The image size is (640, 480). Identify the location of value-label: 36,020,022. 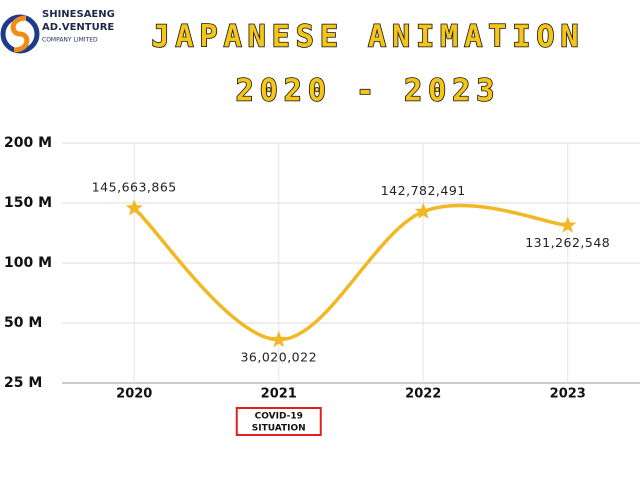
(278, 356).